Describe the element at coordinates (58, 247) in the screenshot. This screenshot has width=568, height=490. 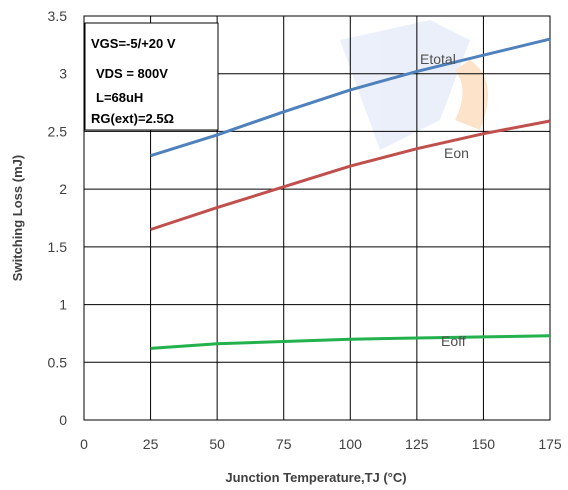
I see `y-tick-label: 1.5` at that location.